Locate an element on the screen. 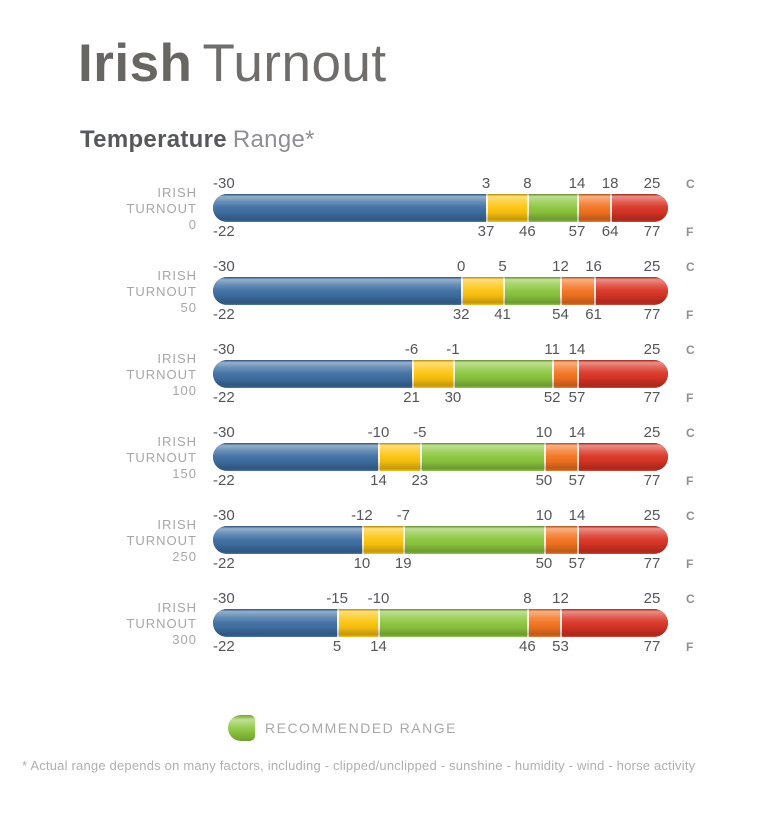  row-label: IRISH TURNOUT 250 is located at coordinates (161, 540).